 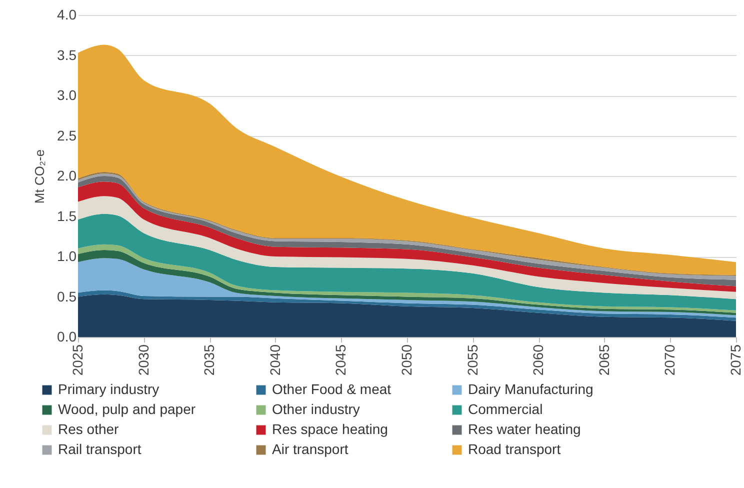 What do you see at coordinates (531, 389) in the screenshot?
I see `legend-label: Dairy Manufacturing` at bounding box center [531, 389].